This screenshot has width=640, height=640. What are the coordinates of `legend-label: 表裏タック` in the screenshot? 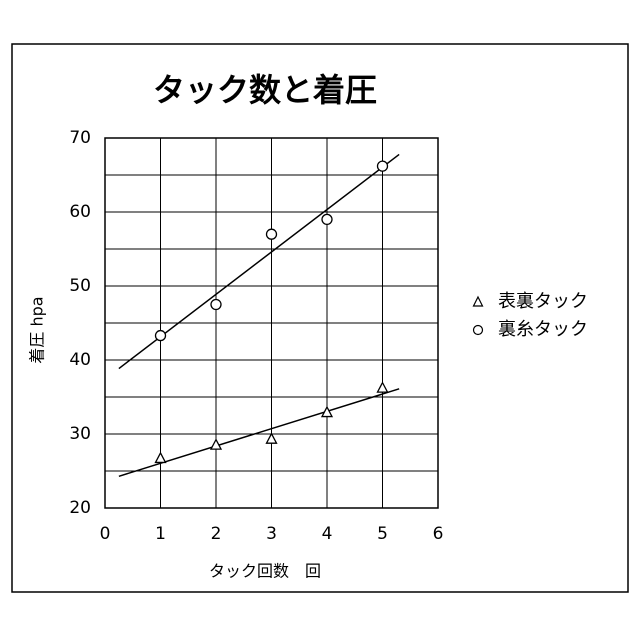 It's located at (543, 301).